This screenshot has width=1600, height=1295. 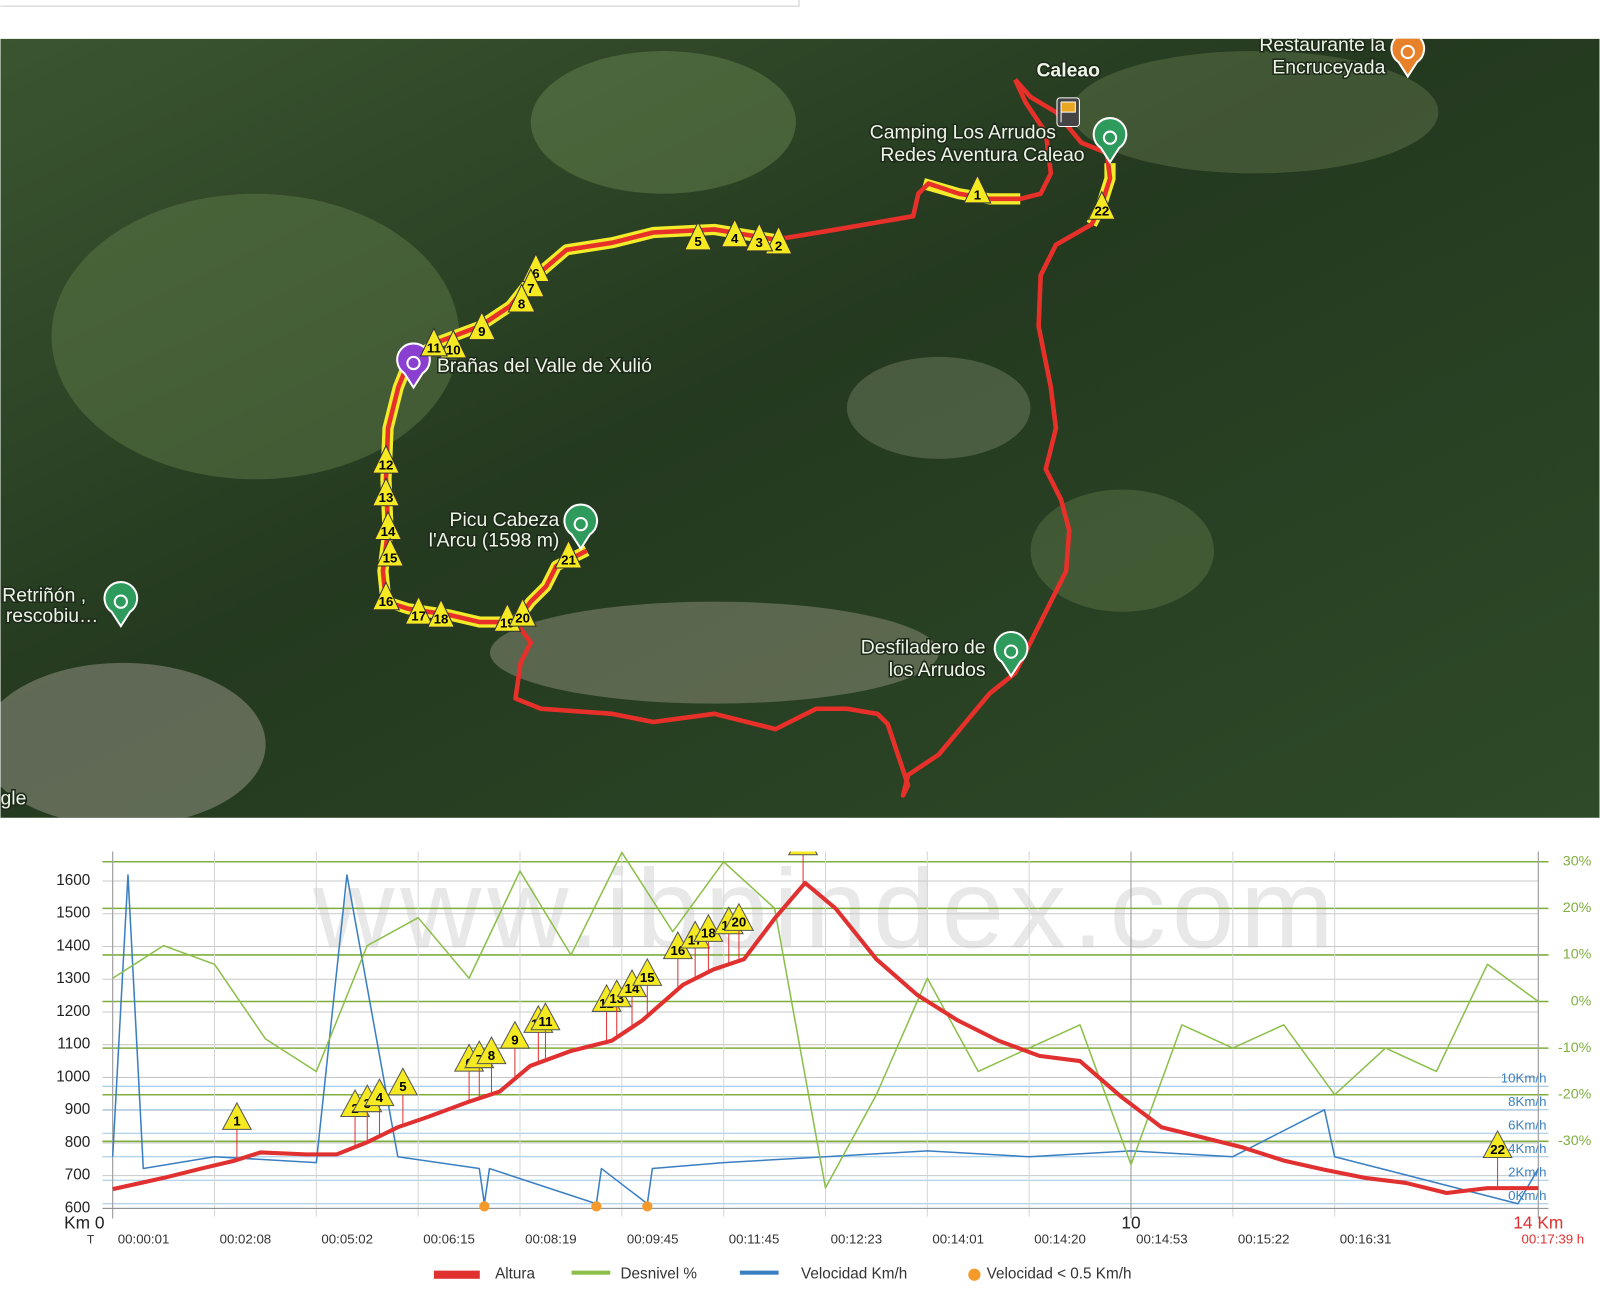 I want to click on place-label: los Arrudos, so click(x=937, y=670).